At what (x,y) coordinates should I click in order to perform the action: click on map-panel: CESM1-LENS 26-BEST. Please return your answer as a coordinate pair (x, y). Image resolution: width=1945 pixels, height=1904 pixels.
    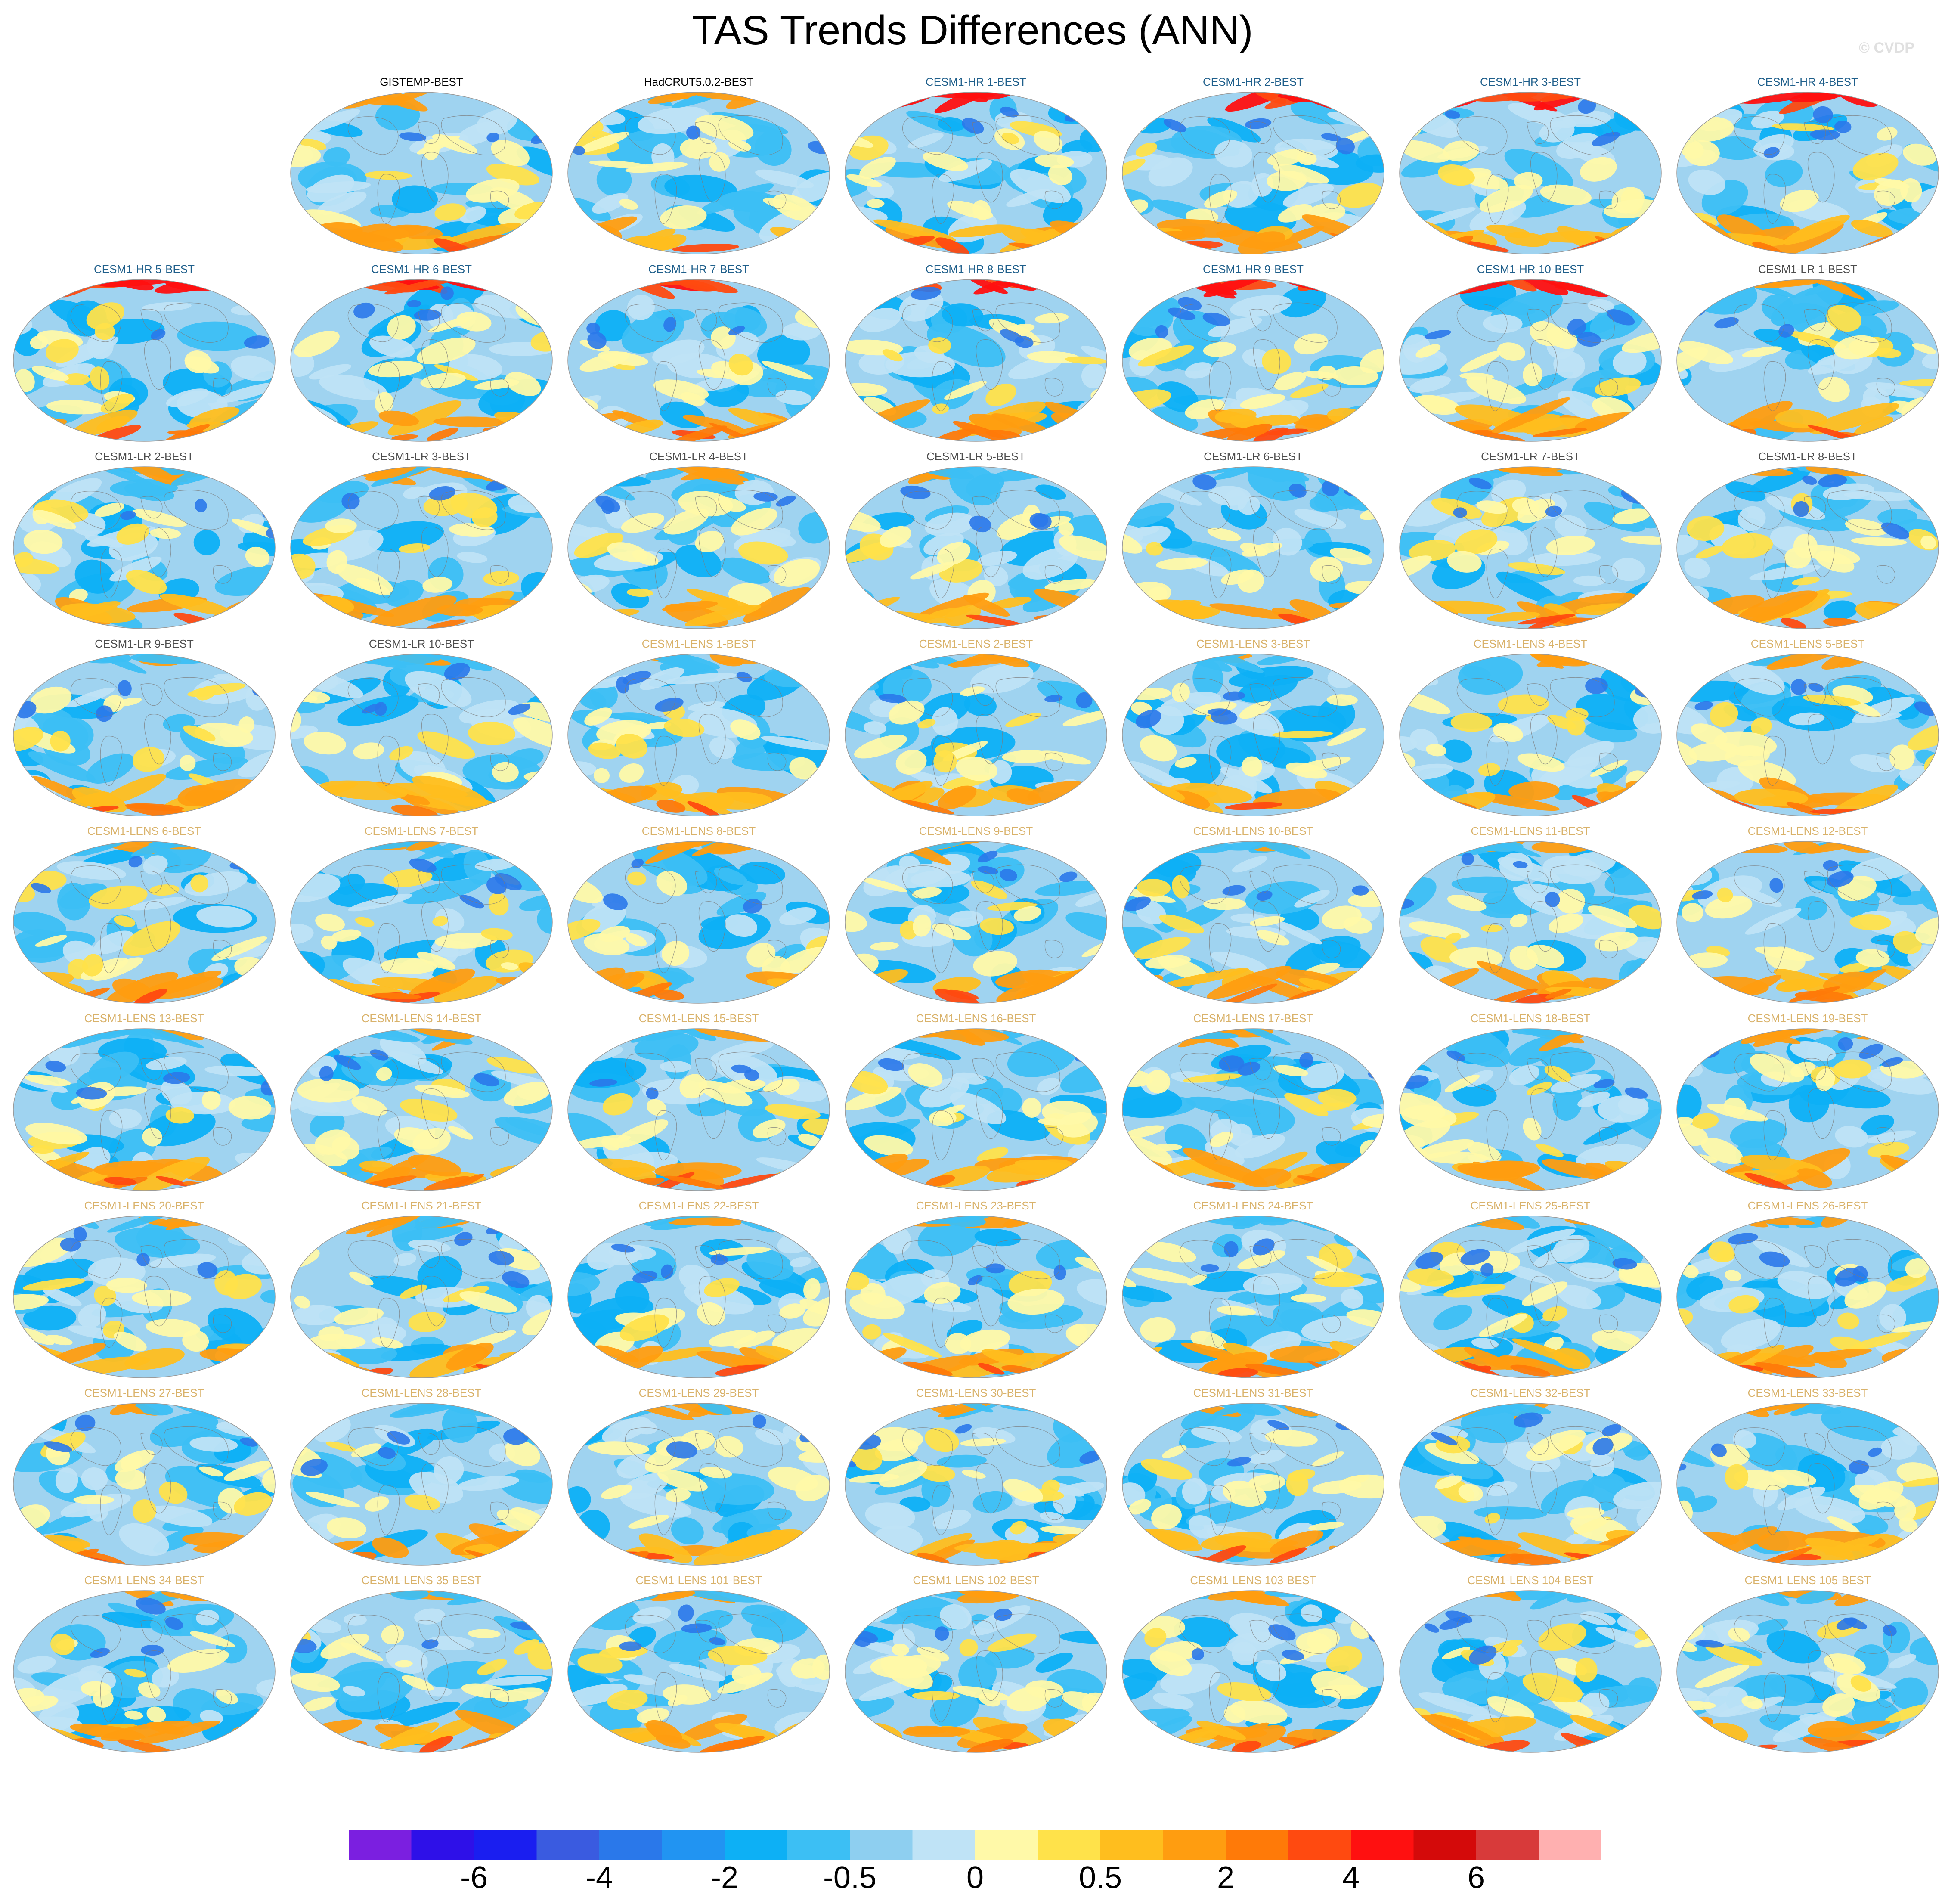
    Looking at the image, I should click on (1807, 1291).